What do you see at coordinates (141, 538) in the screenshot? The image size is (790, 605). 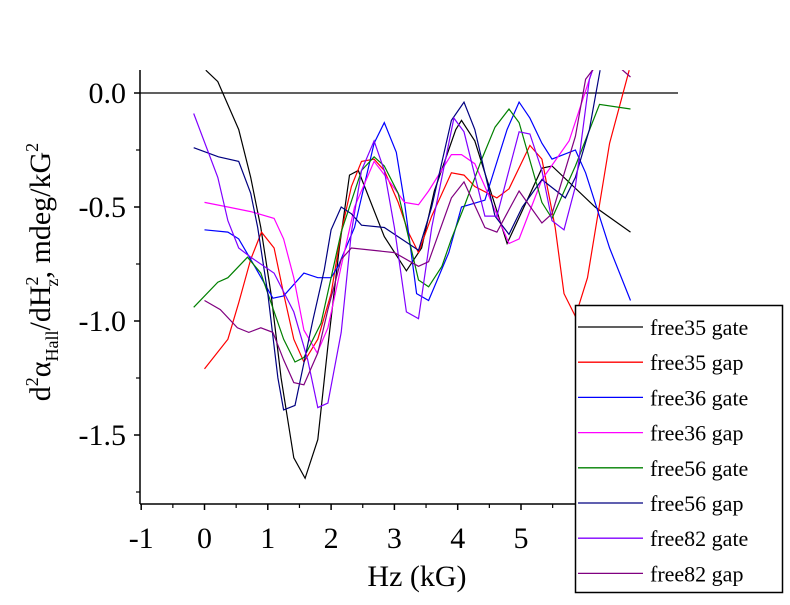 I see `x-tick-label: -1` at bounding box center [141, 538].